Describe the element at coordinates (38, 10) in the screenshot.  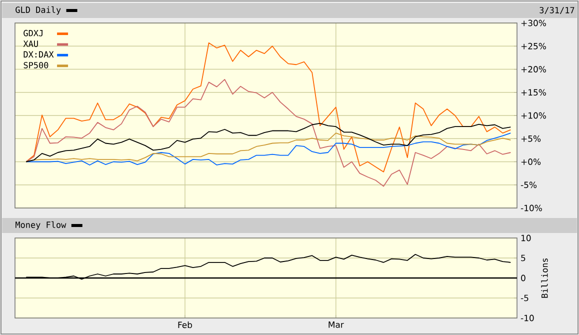
I see `chart-title: GLD Daily` at that location.